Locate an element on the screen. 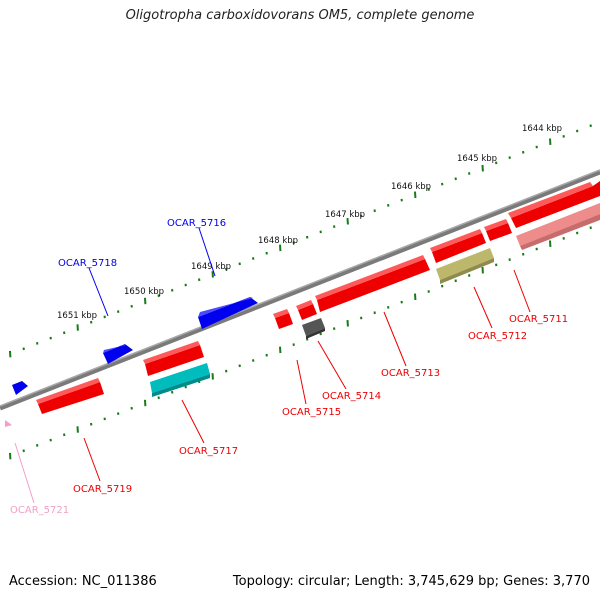  gene-ocar-5719-top is located at coordinates (68, 391).